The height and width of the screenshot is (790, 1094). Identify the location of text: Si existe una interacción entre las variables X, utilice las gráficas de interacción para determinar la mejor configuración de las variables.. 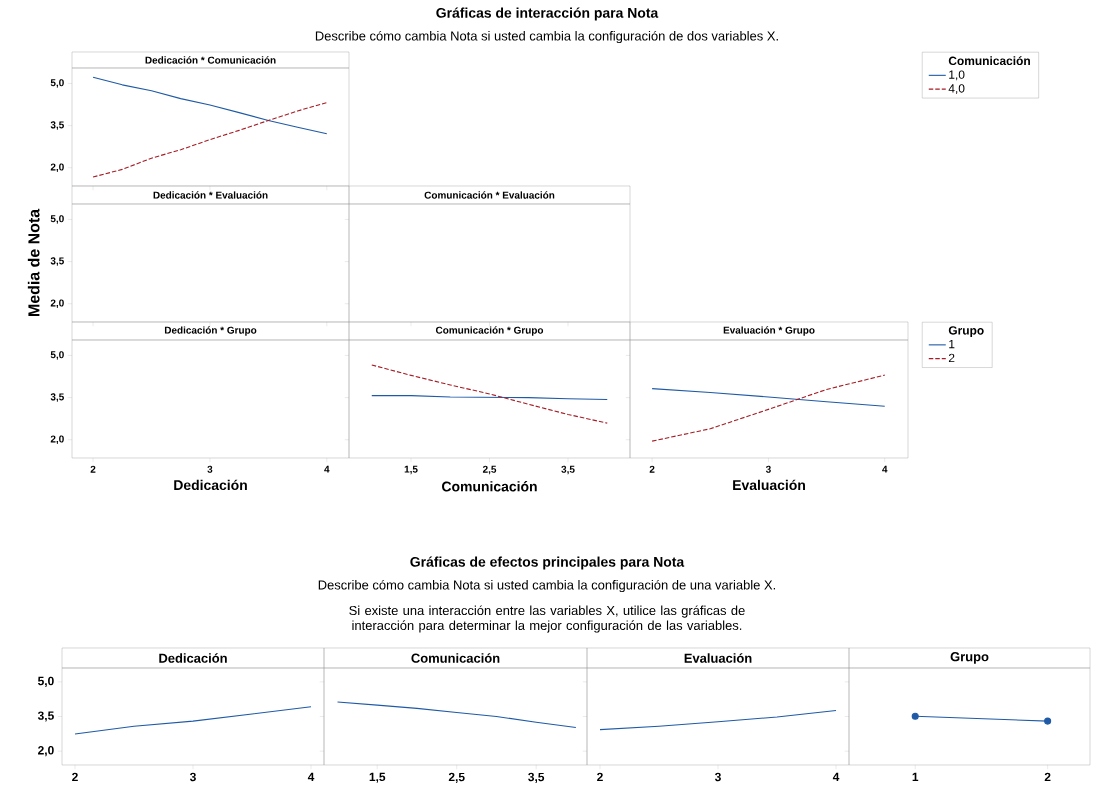
(547, 619).